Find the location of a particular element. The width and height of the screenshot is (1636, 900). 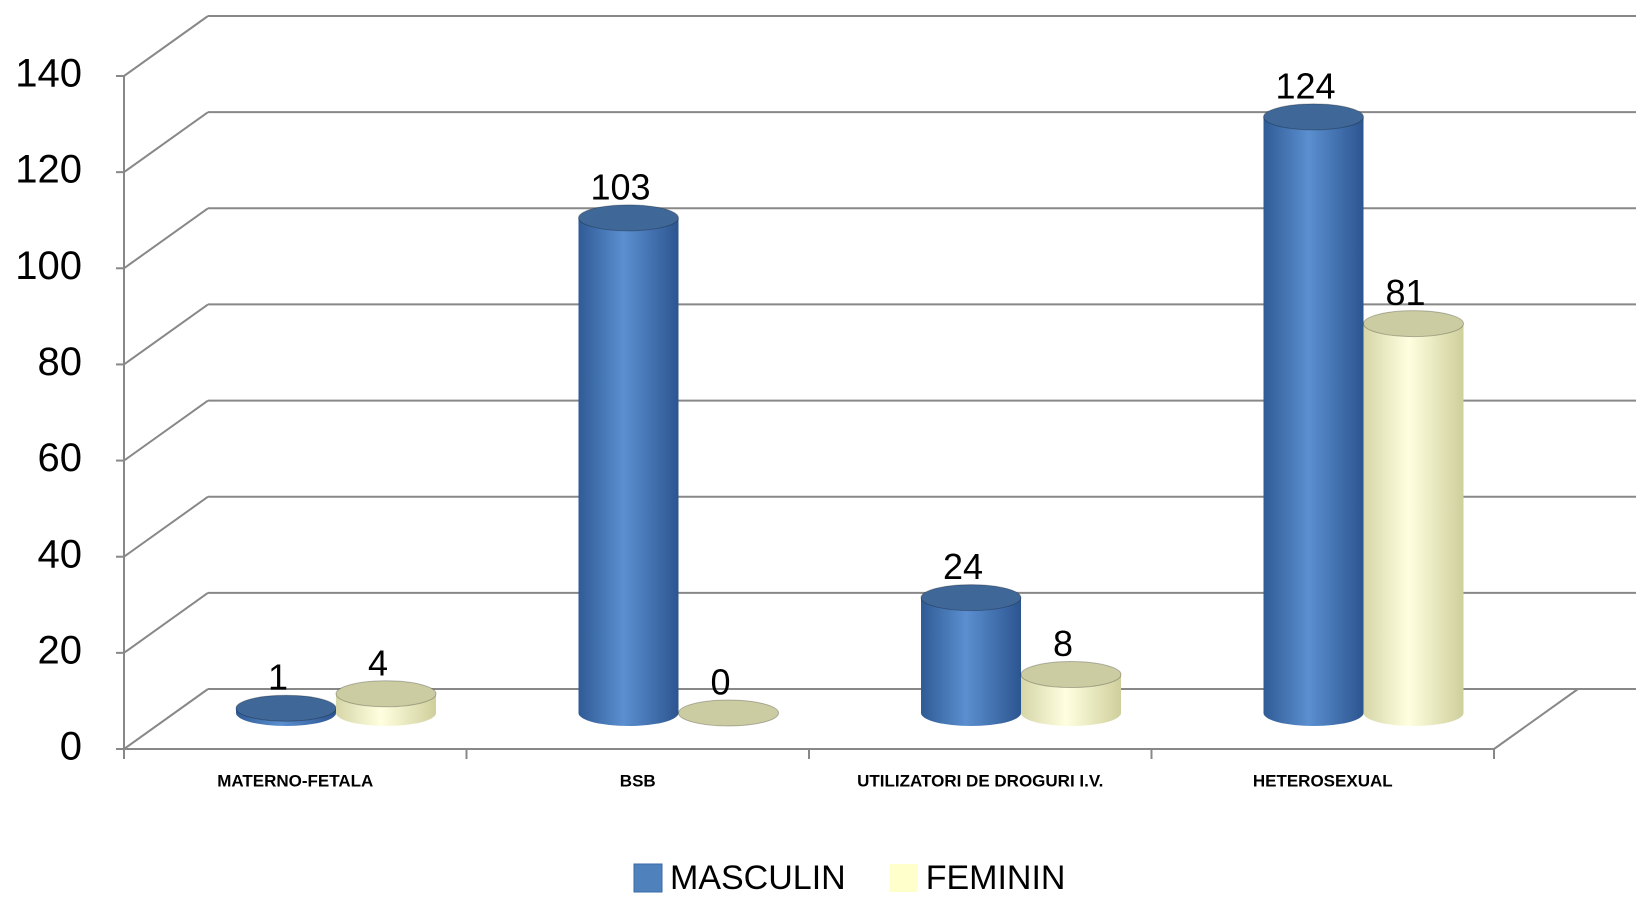

y-tick-label: 120 is located at coordinates (48, 170).